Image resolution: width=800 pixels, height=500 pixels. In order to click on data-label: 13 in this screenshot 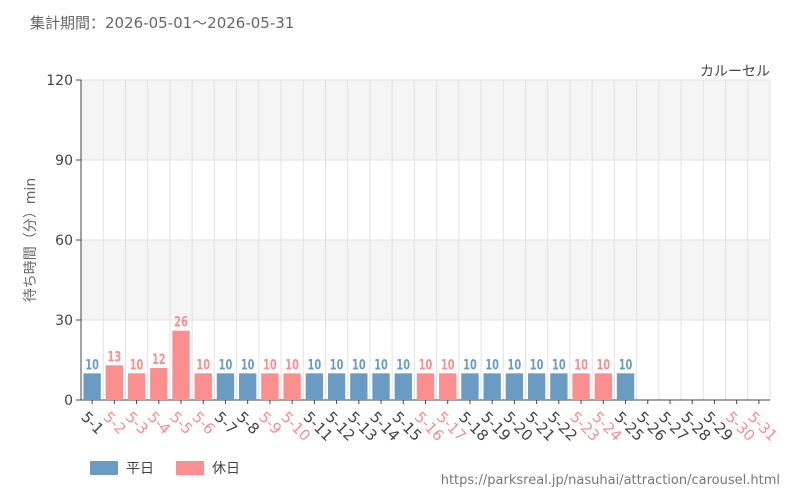, I will do `click(115, 356)`.